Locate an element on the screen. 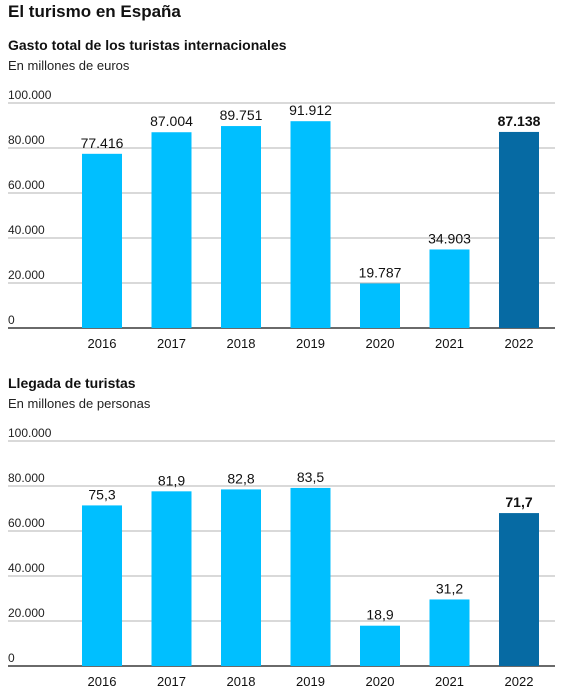 The width and height of the screenshot is (563, 694). data-label: 91.912 is located at coordinates (310, 110).